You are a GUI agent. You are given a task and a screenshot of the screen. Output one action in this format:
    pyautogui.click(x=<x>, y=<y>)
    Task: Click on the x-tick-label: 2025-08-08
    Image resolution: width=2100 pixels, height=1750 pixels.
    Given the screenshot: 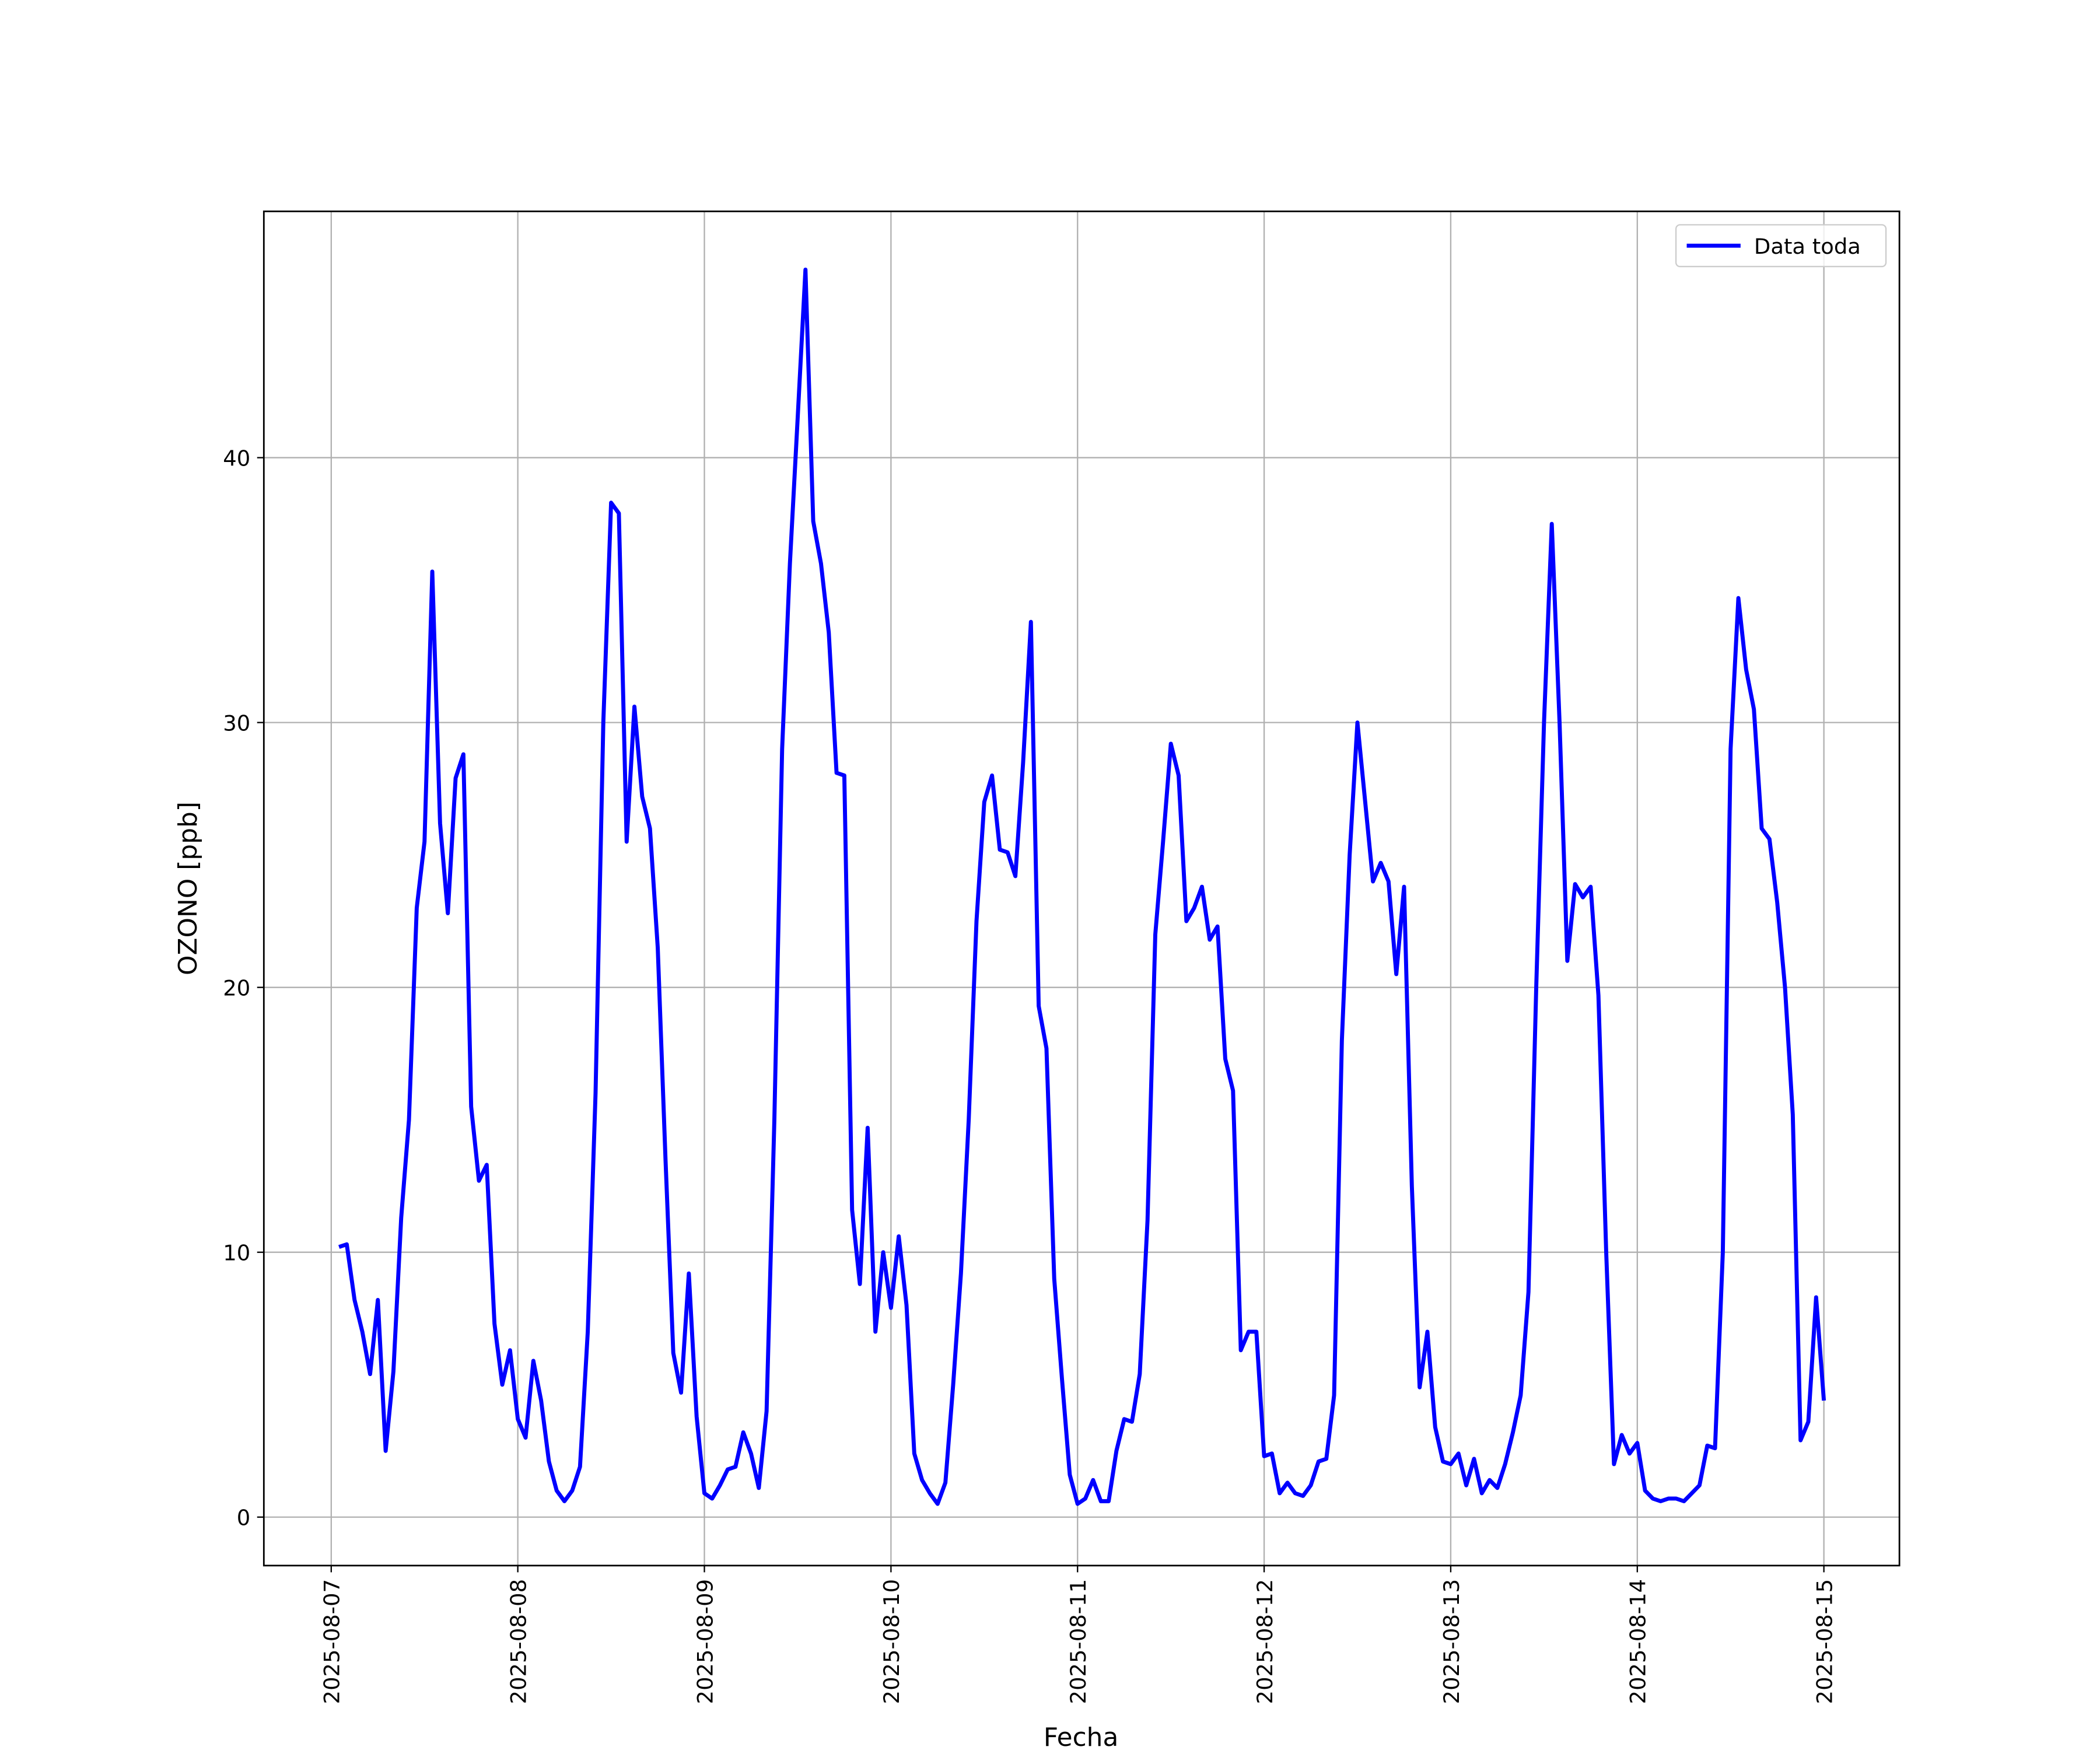 What is the action you would take?
    pyautogui.click(x=518, y=1641)
    